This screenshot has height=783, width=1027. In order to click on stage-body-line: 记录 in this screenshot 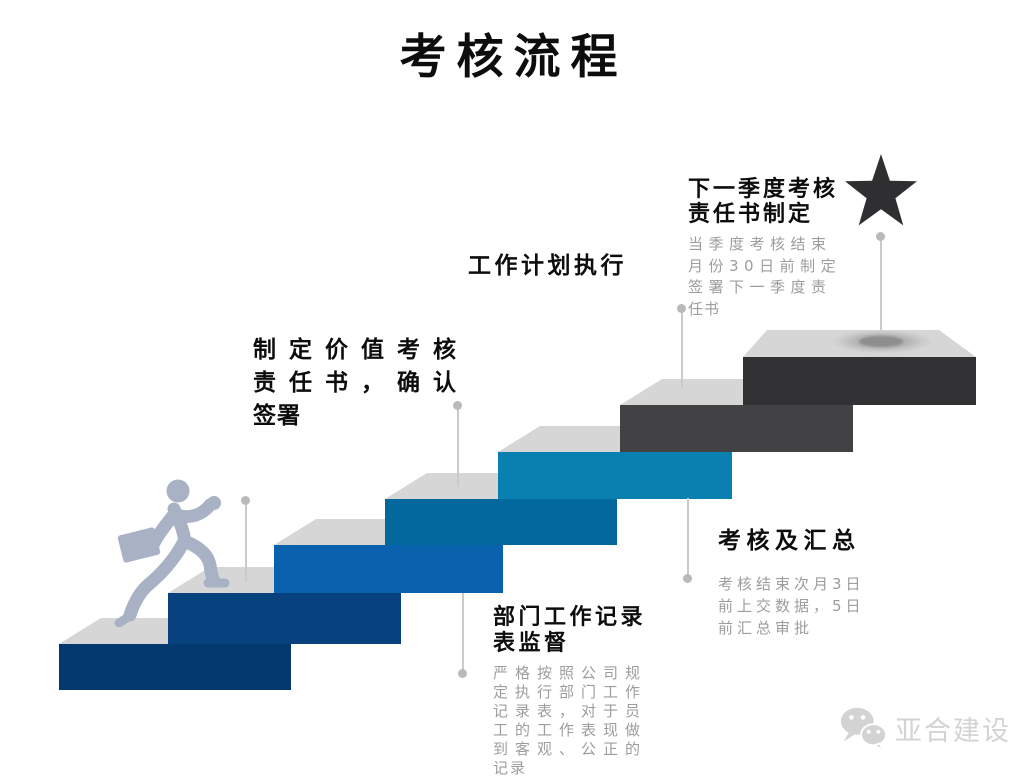, I will do `click(510, 768)`.